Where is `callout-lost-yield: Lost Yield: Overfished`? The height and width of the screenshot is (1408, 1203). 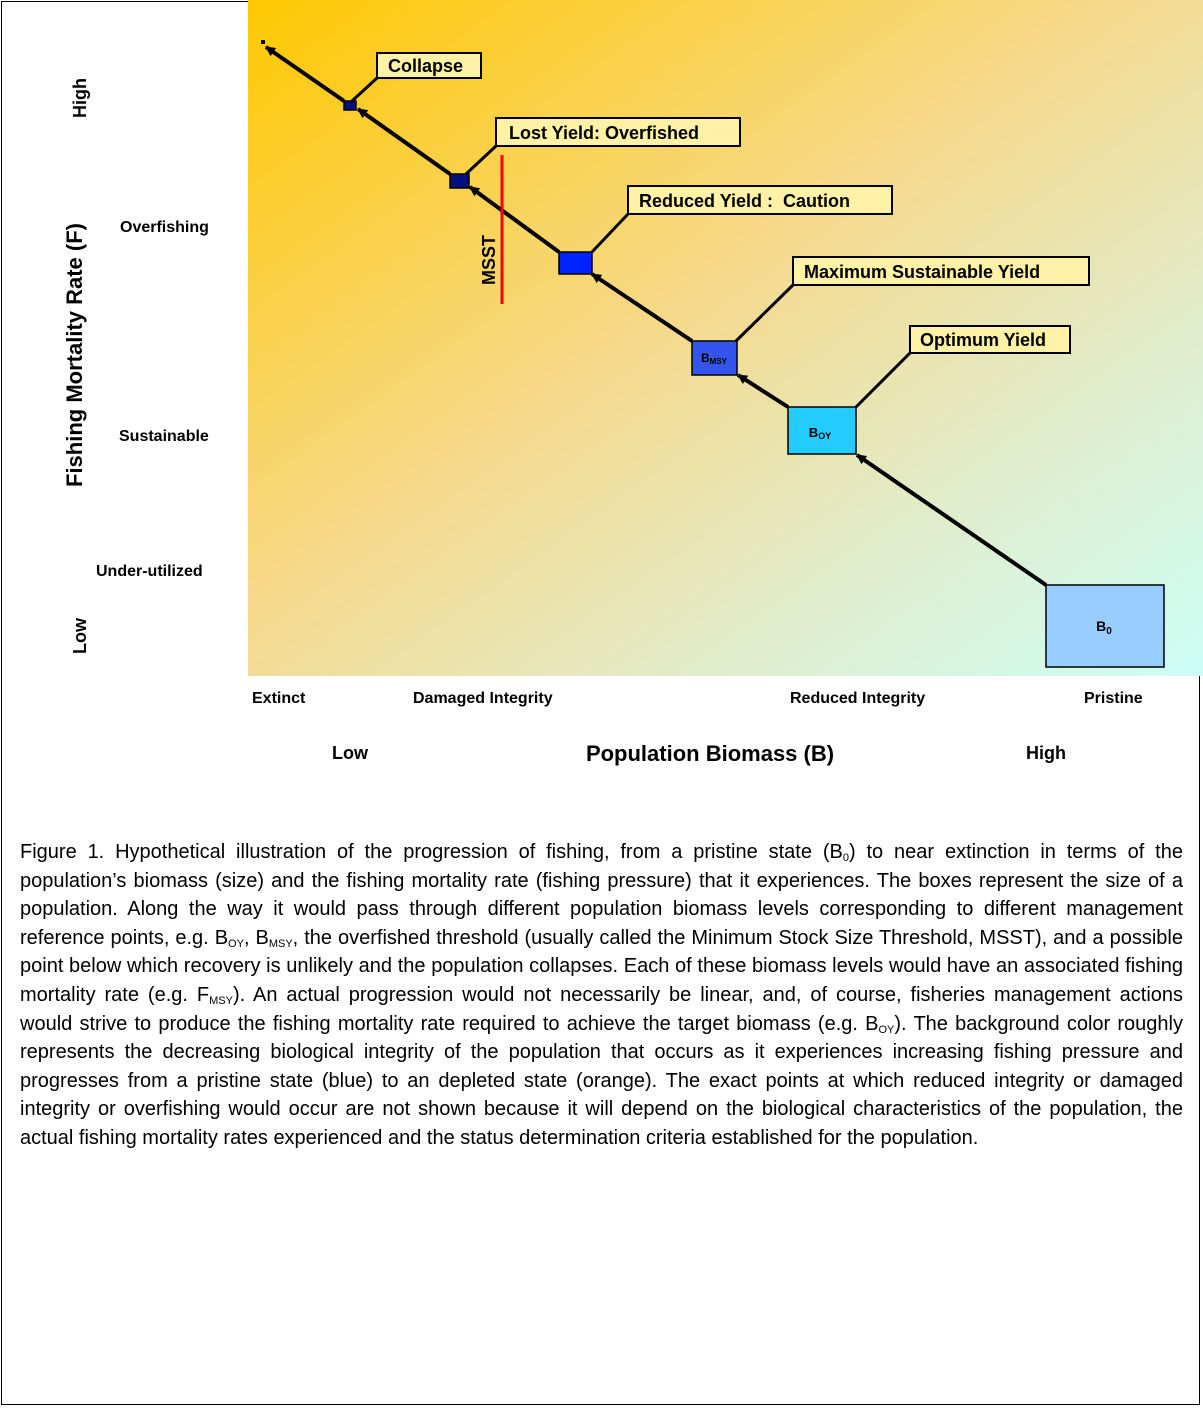
callout-lost-yield: Lost Yield: Overfished is located at coordinates (604, 133).